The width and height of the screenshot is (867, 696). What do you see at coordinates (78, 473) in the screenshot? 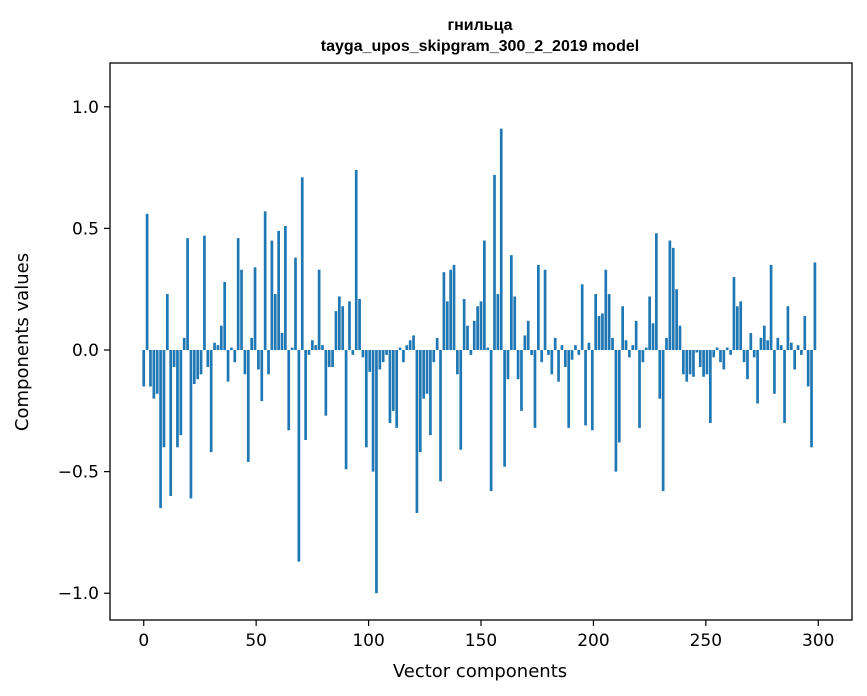
I see `y-tick-label: −0.5` at bounding box center [78, 473].